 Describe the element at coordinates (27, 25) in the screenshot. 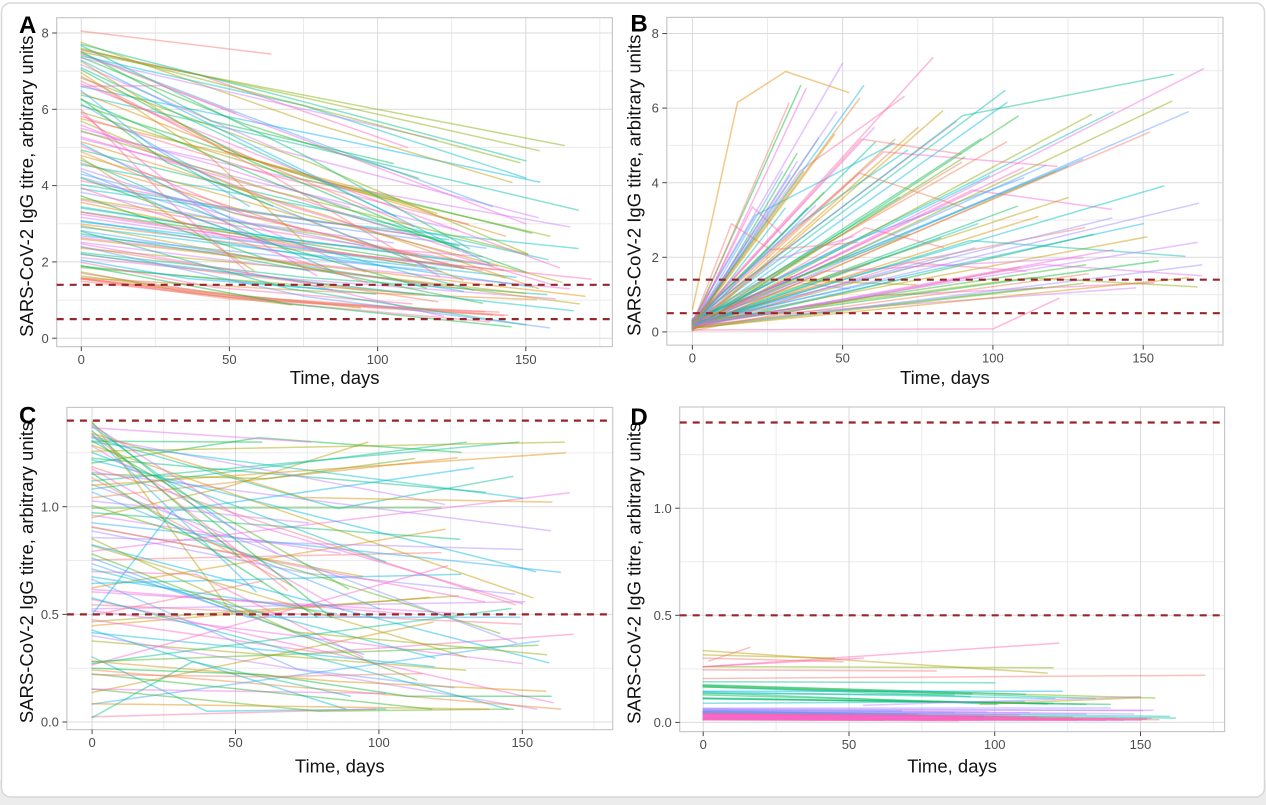

I see `svg-text: A` at that location.